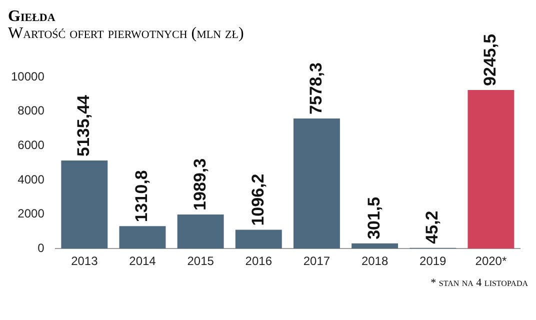  Describe the element at coordinates (491, 261) in the screenshot. I see `x-tick-label: 2020*` at that location.